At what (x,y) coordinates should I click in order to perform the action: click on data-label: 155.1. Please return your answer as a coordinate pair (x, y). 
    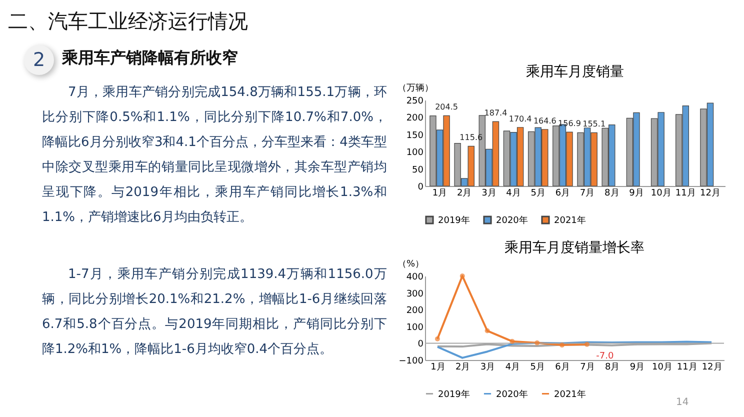
    Looking at the image, I should click on (594, 124).